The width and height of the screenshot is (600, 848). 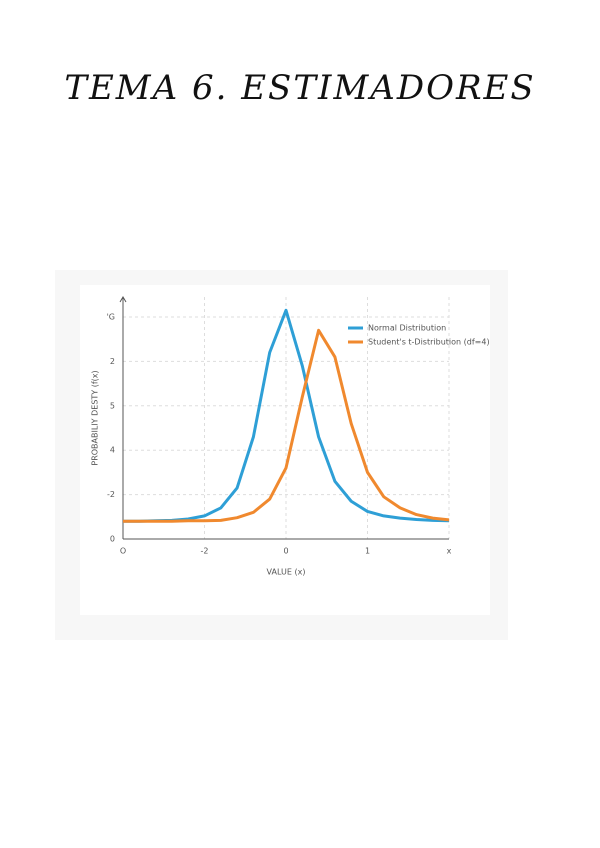 I want to click on y-tick-label: 5, so click(x=112, y=405).